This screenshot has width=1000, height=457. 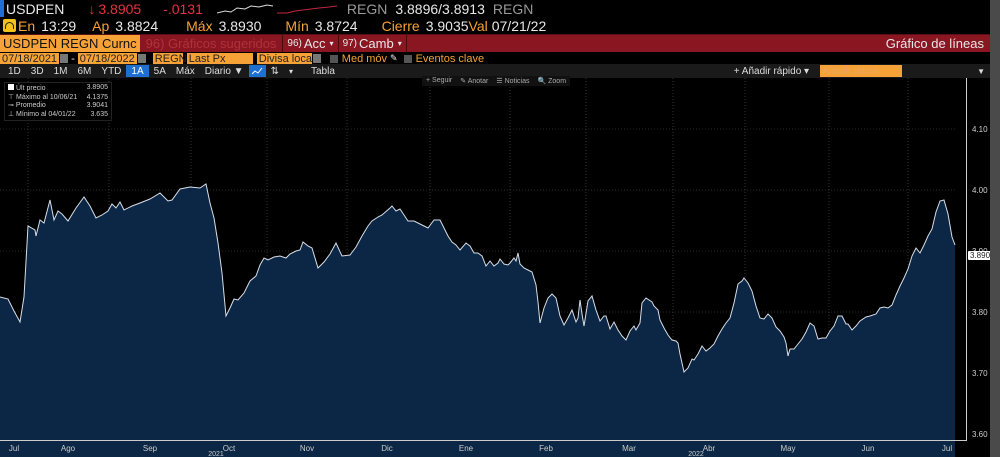 What do you see at coordinates (47, 97) in the screenshot?
I see `legend-max-label: Máximo al 10/06/21` at bounding box center [47, 97].